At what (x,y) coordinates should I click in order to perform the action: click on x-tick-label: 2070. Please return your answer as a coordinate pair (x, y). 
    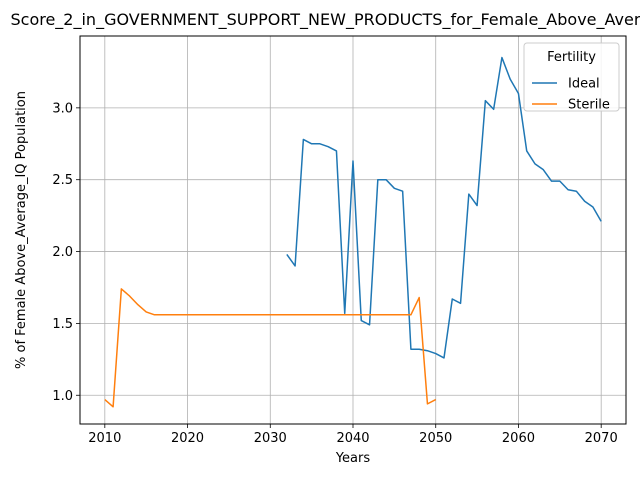
    Looking at the image, I should click on (601, 438).